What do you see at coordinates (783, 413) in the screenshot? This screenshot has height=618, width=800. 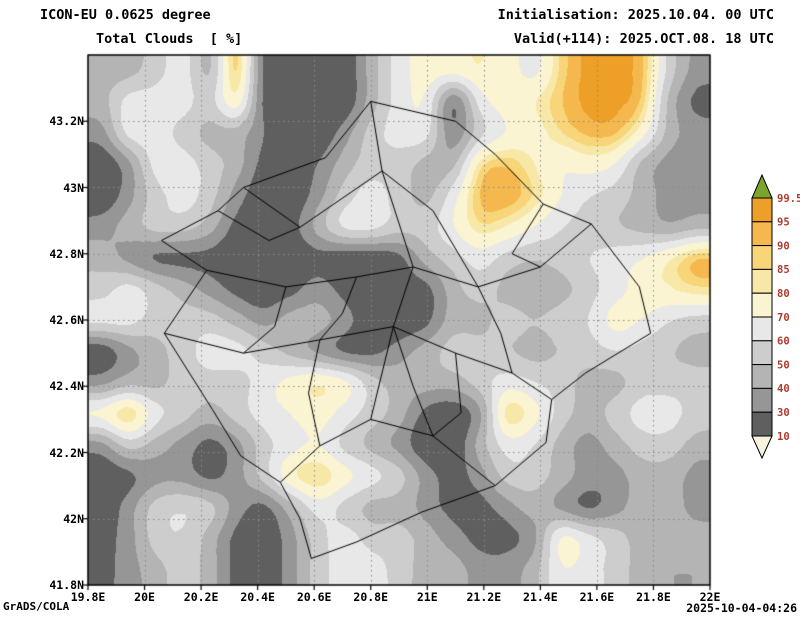 I see `colorbar-tick-label: 30` at bounding box center [783, 413].